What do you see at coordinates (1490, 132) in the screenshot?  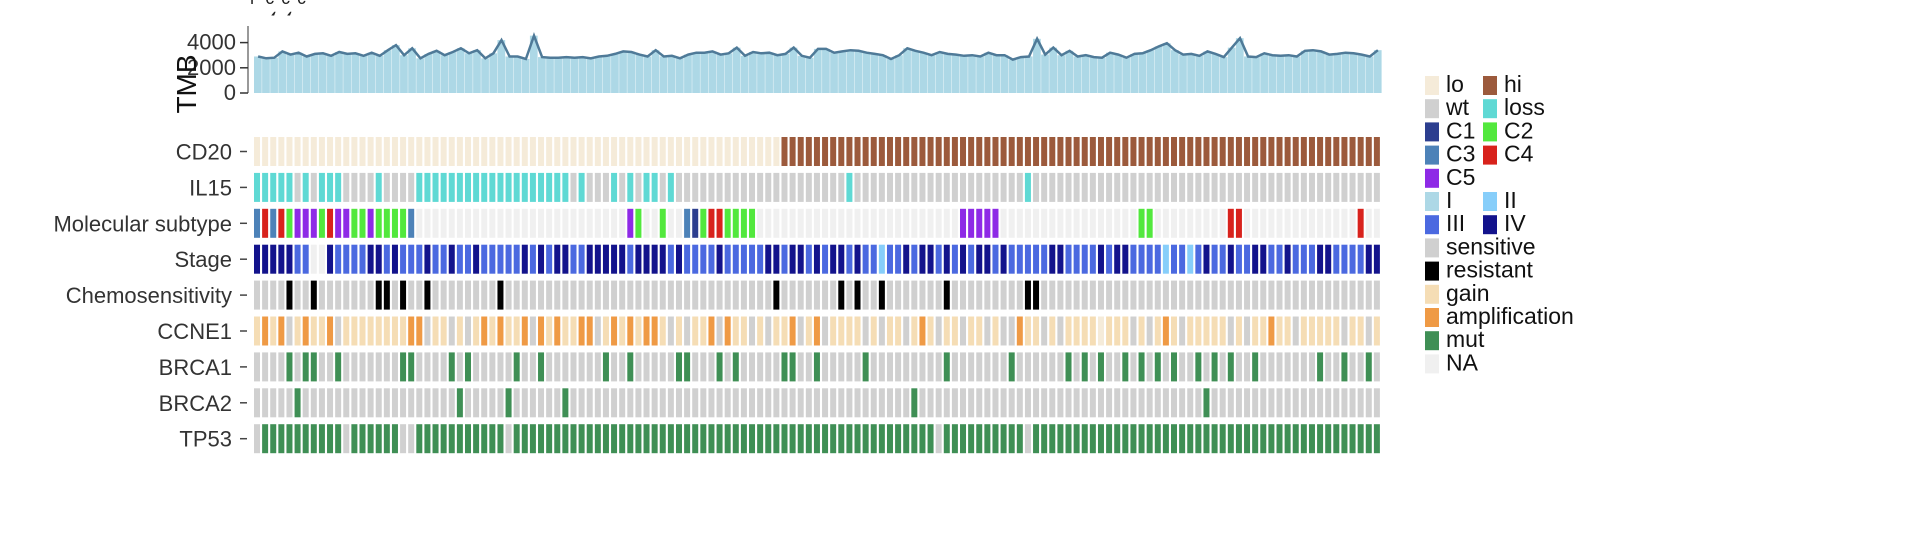 I see `legend-swatch` at bounding box center [1490, 132].